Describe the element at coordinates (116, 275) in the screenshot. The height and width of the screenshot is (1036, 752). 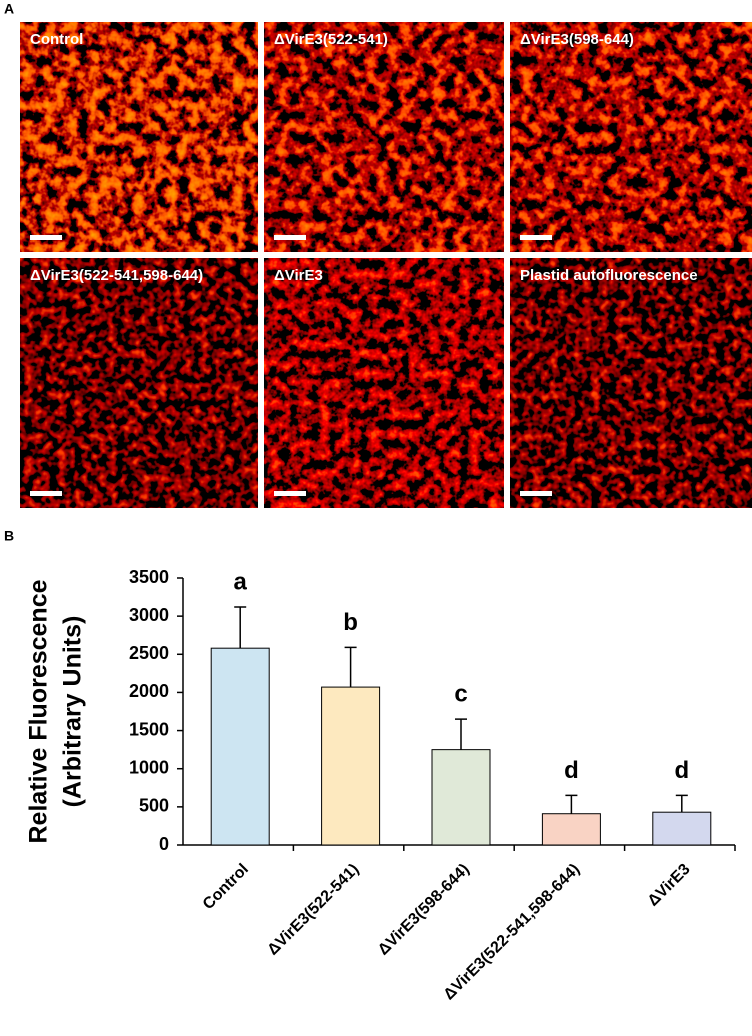
I see `image-label: ΔVirE3(522-541,598-644)` at that location.